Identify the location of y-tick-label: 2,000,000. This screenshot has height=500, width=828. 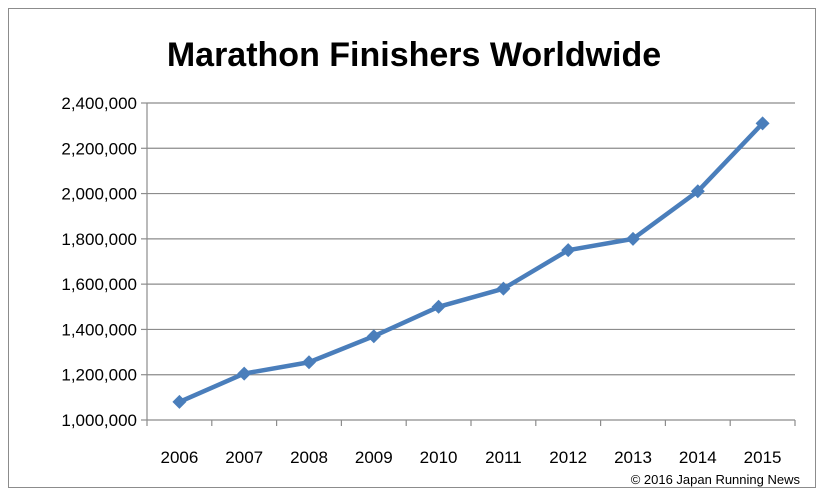
(99, 194).